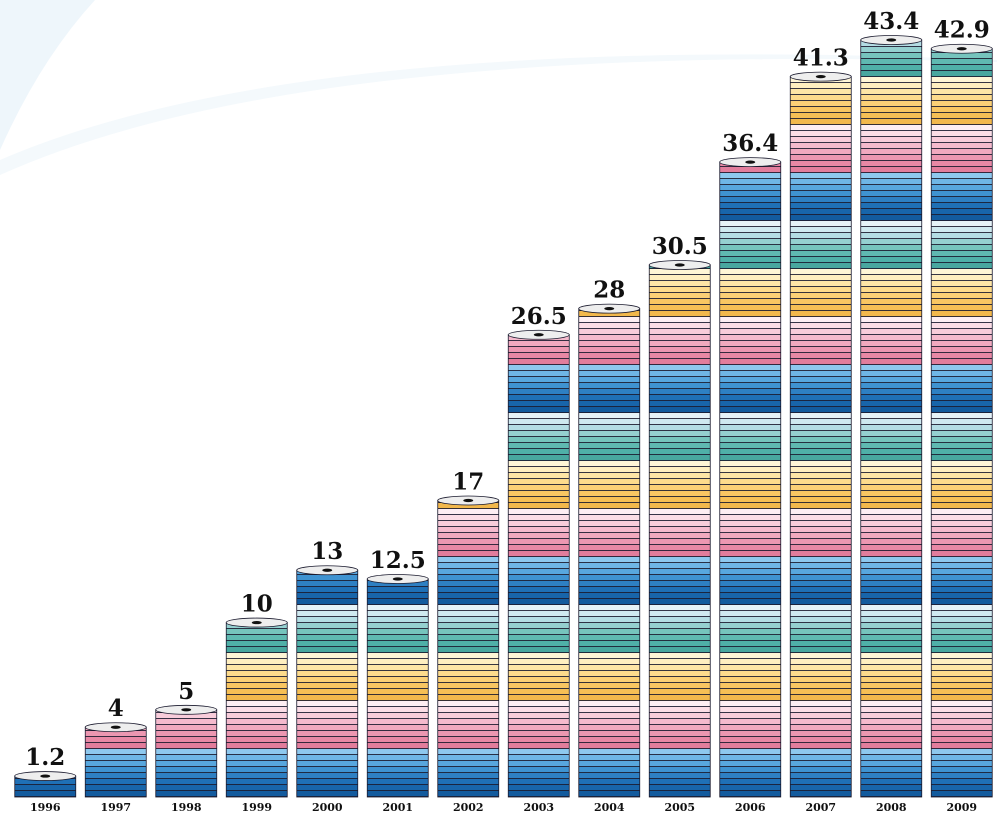  Describe the element at coordinates (750, 807) in the screenshot. I see `x-tick-label: 2006` at that location.